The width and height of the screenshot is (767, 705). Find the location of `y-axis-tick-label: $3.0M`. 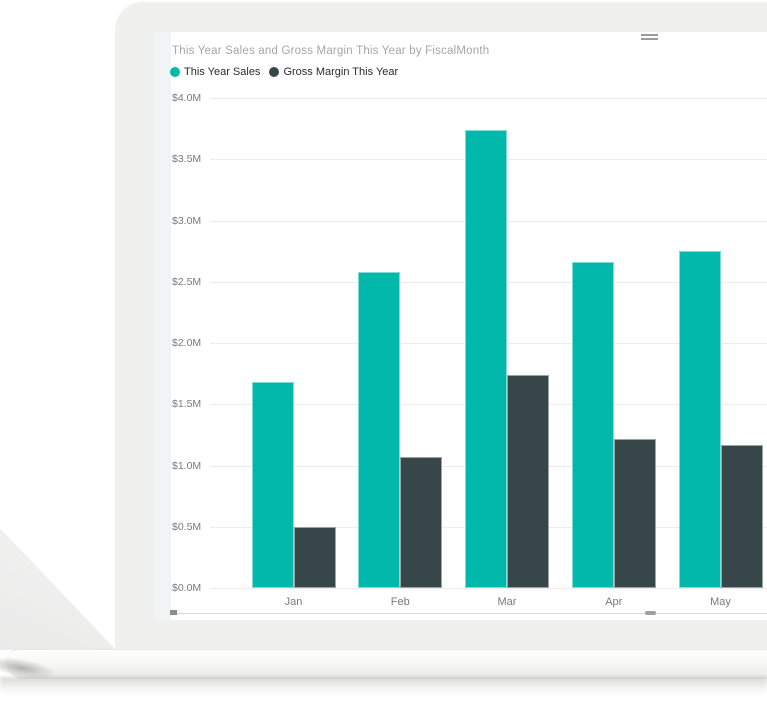

y-axis-tick-label: $3.0M is located at coordinates (187, 220).